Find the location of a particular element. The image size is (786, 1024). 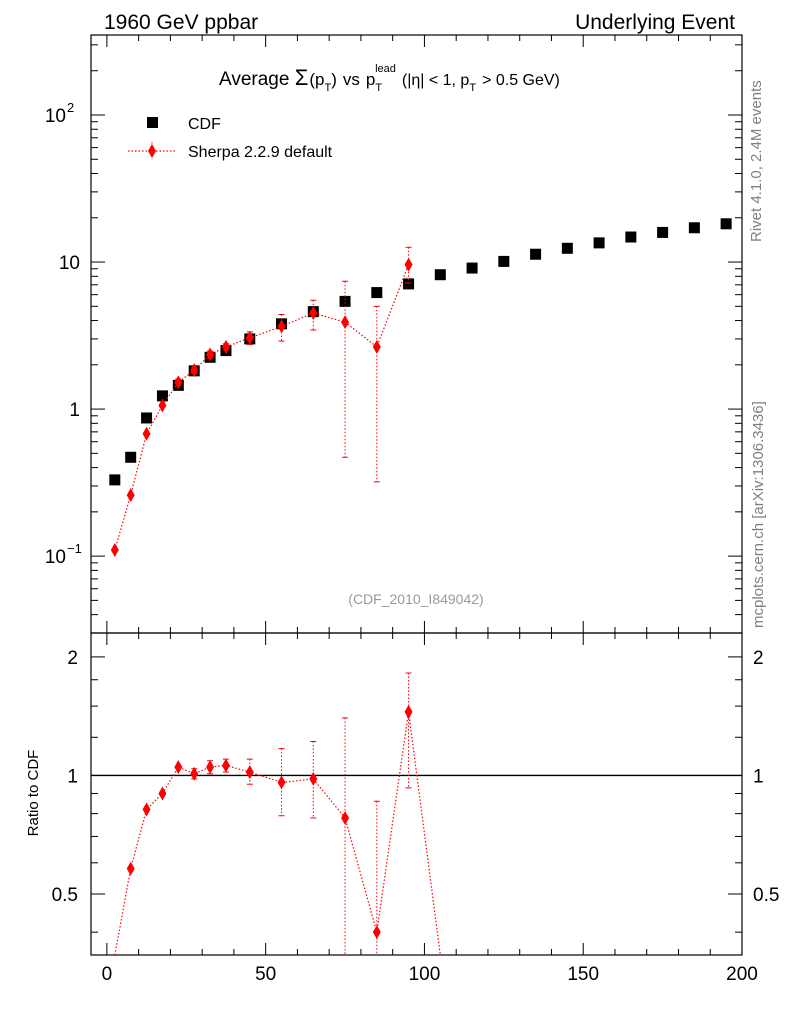

legend-cdf-marker is located at coordinates (152, 122).